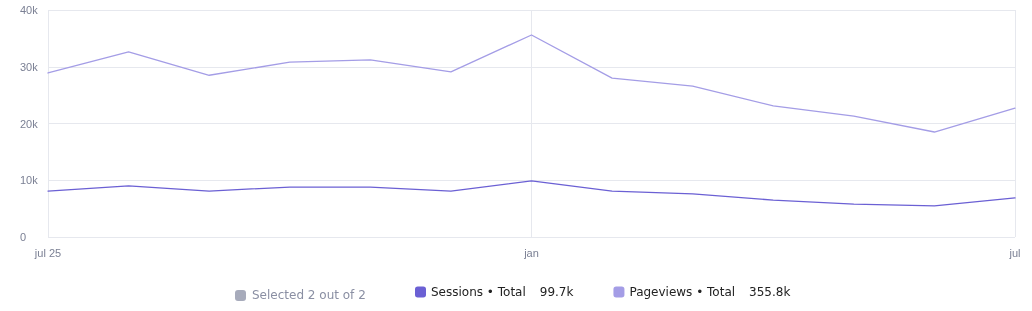 Image resolution: width=1032 pixels, height=311 pixels. Describe the element at coordinates (29, 180) in the screenshot. I see `y-tick-label: 10k` at that location.